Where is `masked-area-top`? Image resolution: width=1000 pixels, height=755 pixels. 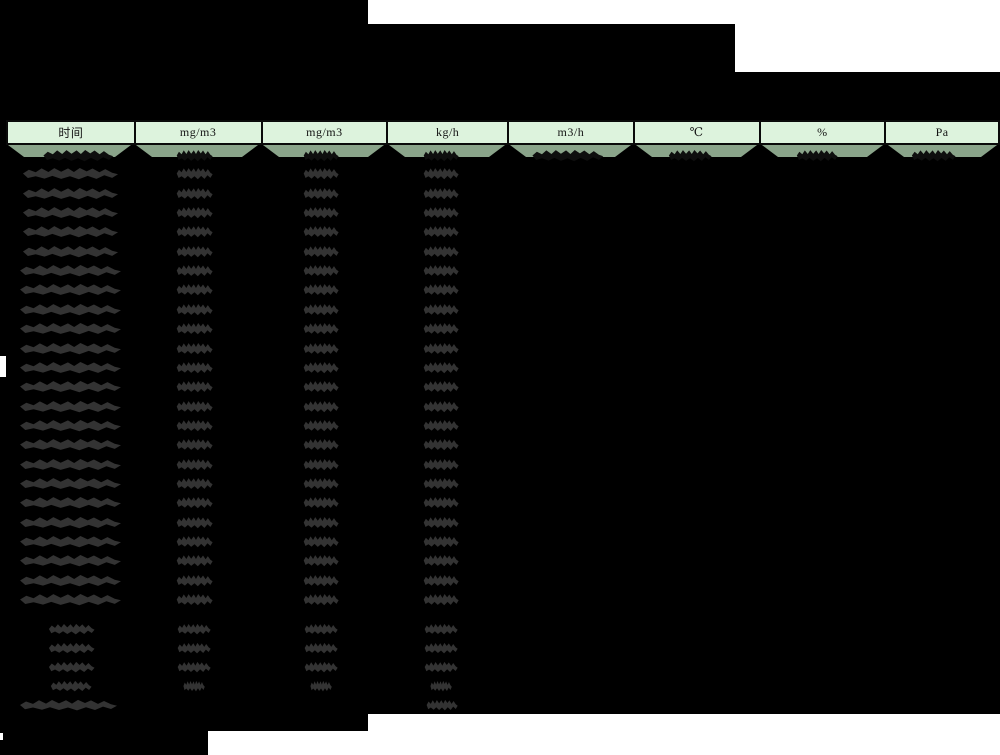
masked-area-top is located at coordinates (684, 12).